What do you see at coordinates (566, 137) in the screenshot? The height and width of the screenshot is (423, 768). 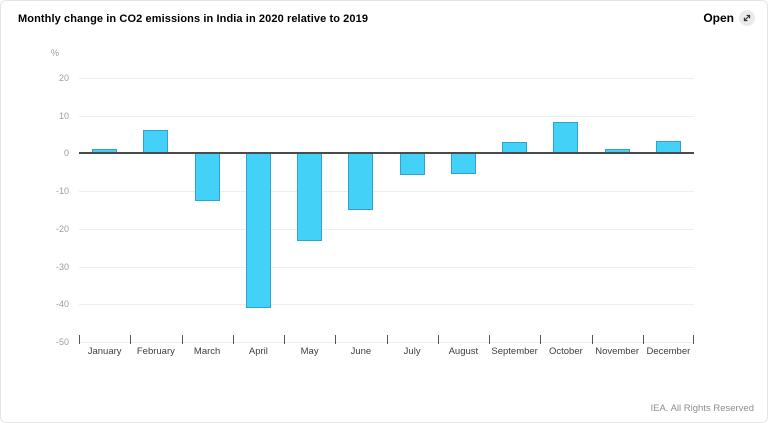 I see `bar-october` at bounding box center [566, 137].